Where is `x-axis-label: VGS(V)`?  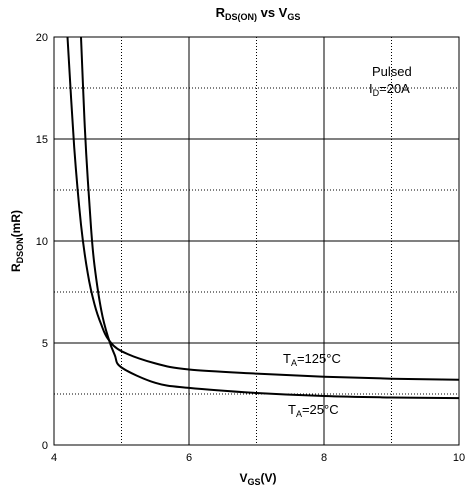
x-axis-label: VGS(V) is located at coordinates (257, 479).